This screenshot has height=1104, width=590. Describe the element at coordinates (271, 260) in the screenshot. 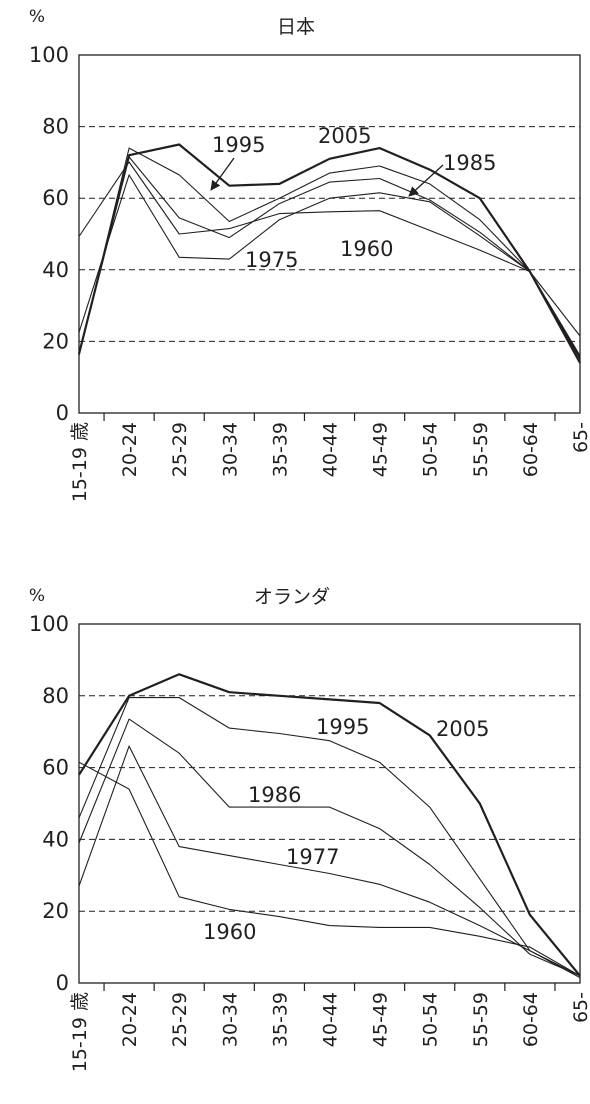

I see `series-label-1975: 1975` at that location.